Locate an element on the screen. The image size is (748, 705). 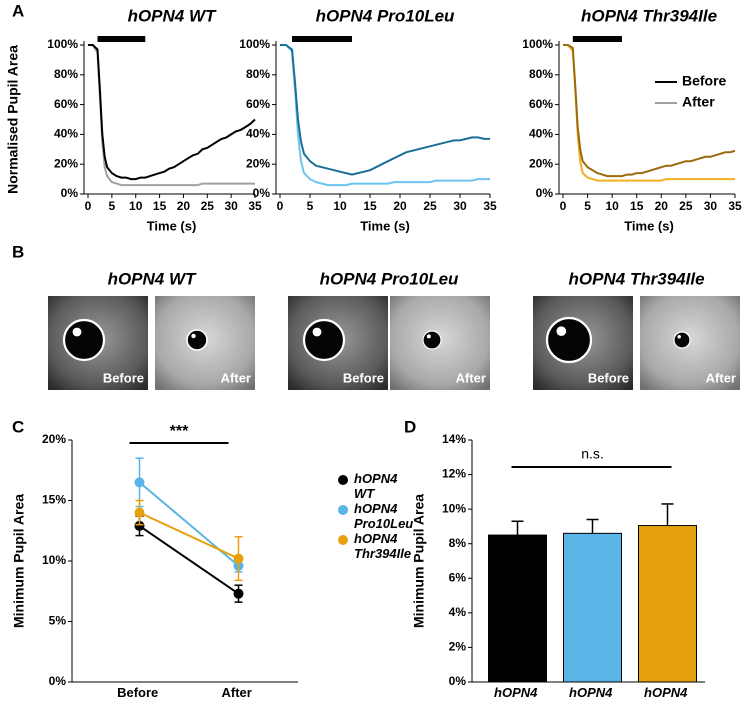
x-tick-label: 20 is located at coordinates (400, 206).